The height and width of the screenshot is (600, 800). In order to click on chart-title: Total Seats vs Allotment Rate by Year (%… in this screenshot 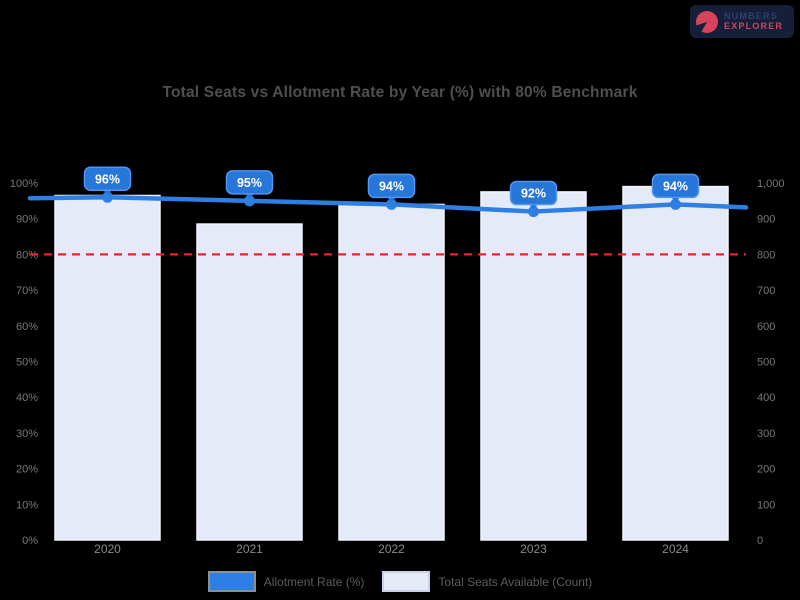, I will do `click(400, 92)`.